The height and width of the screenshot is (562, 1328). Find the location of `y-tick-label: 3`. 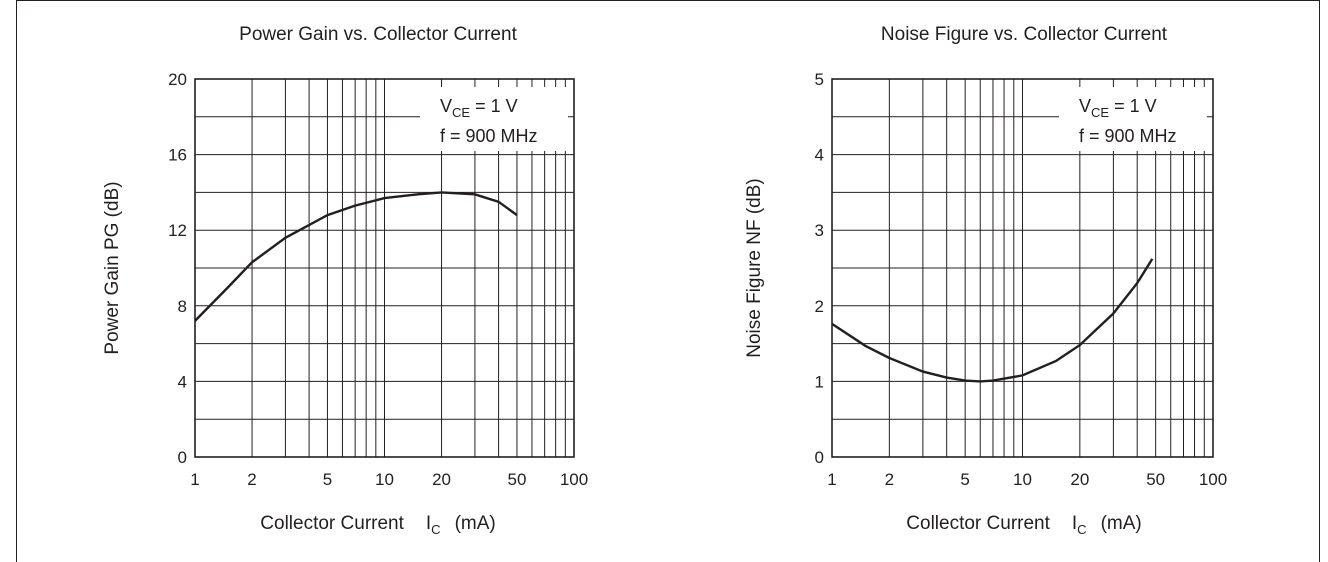

y-tick-label: 3 is located at coordinates (819, 230).